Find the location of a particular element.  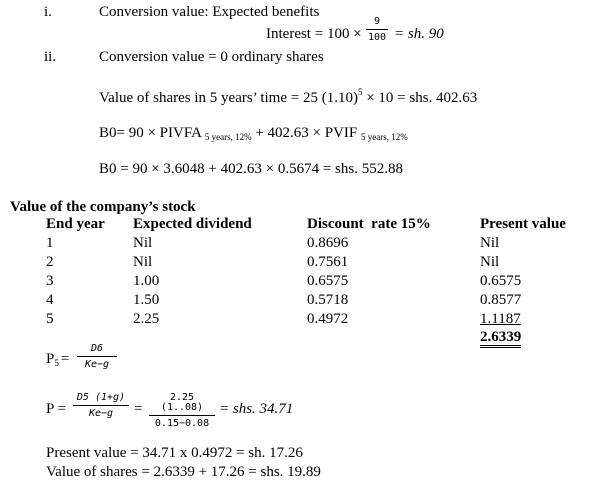

p-values-denominator: 0.15−0.08 is located at coordinates (182, 423).